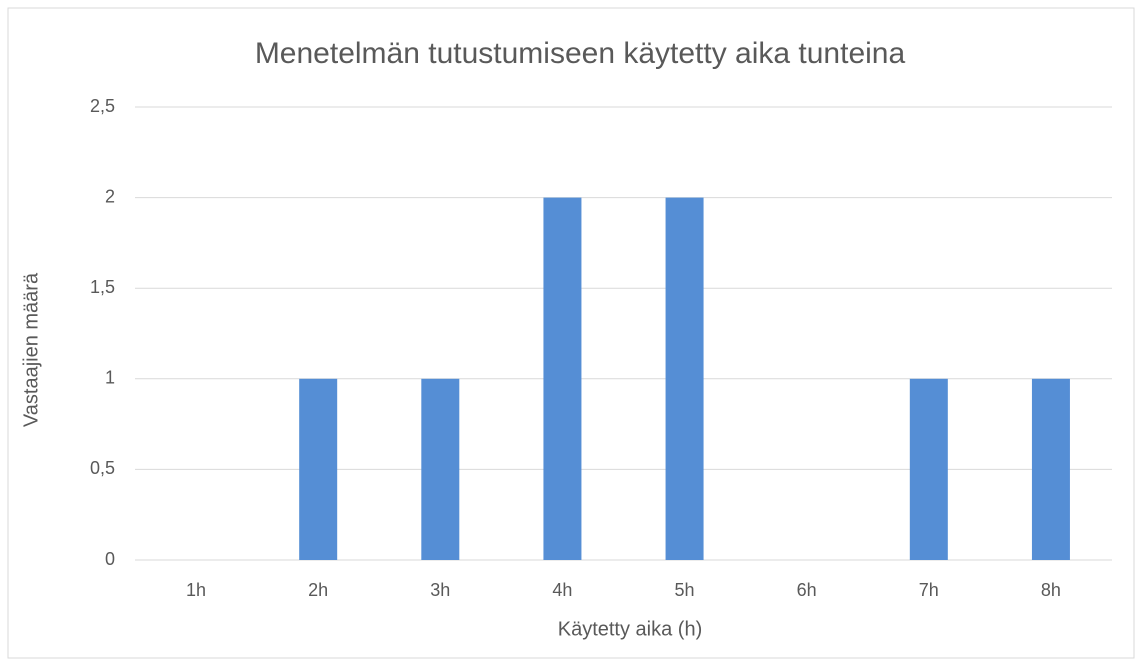 Image resolution: width=1142 pixels, height=665 pixels. I want to click on y-tick-label: 1, so click(110, 378).